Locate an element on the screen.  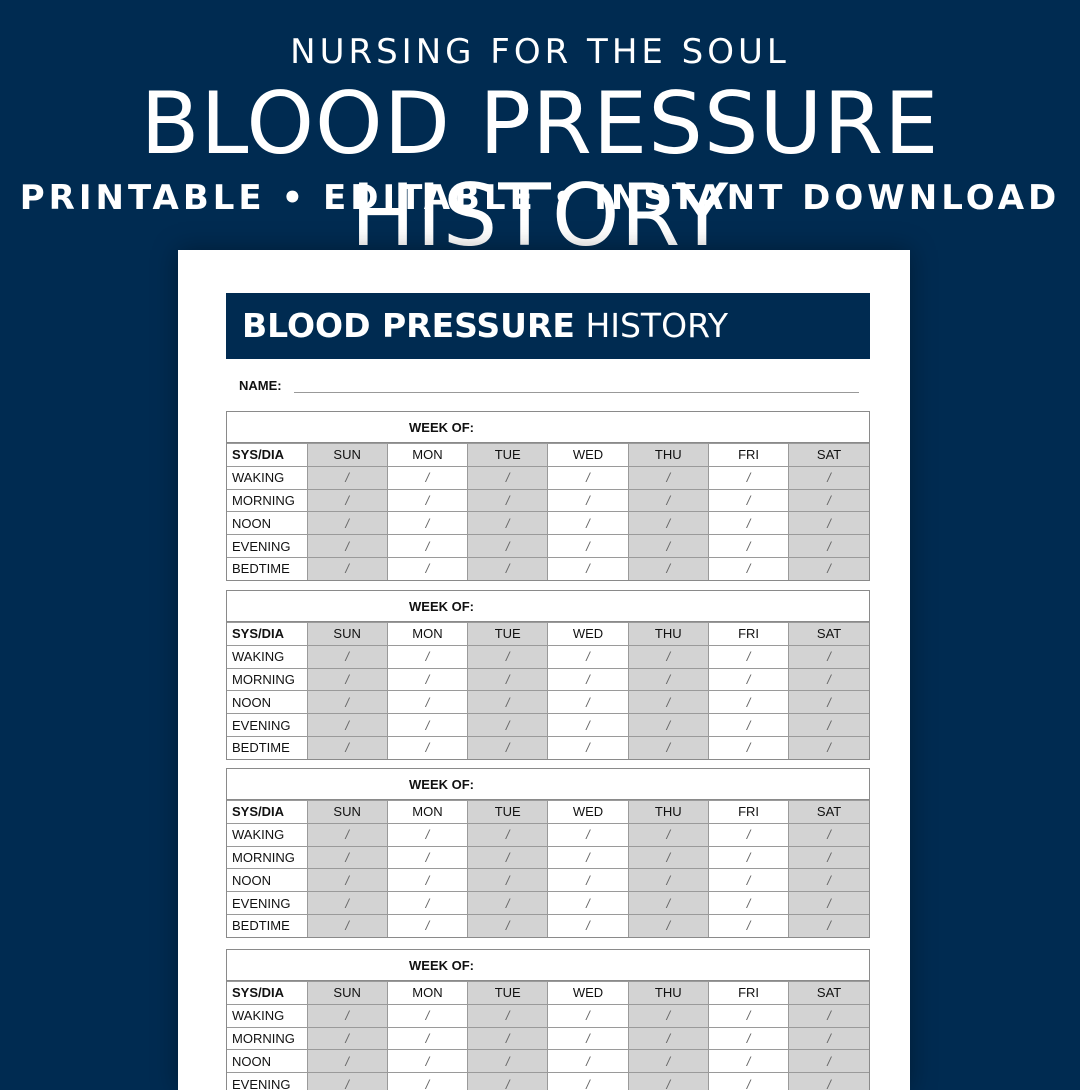
name-field is located at coordinates (576, 392).